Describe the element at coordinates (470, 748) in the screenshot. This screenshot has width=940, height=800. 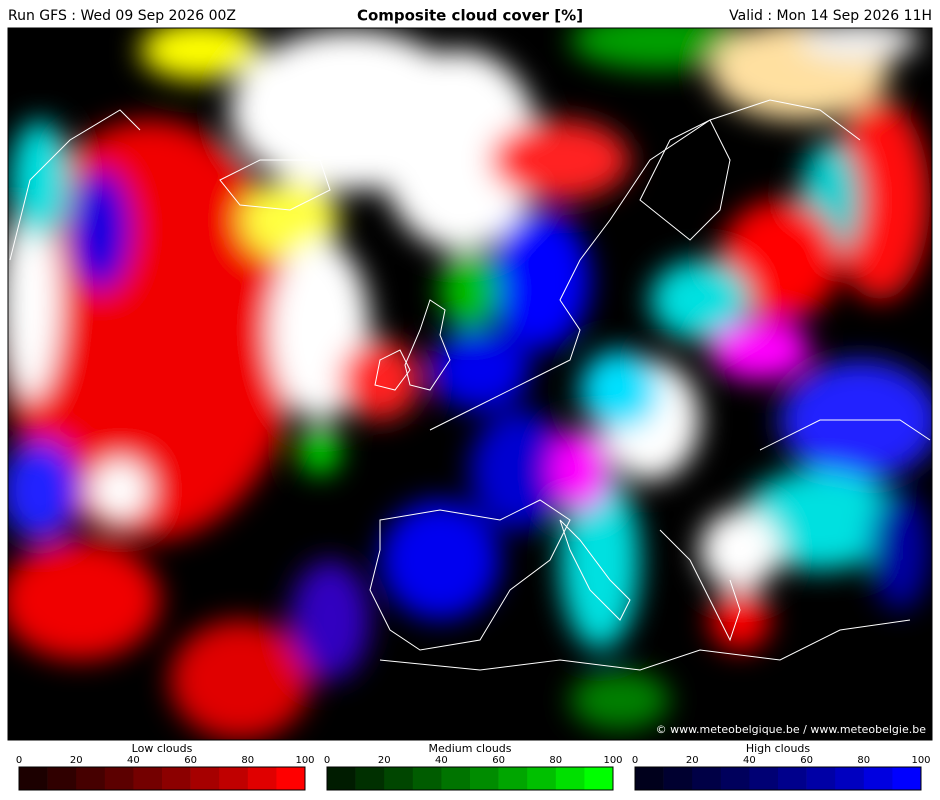
I see `legend-title: Medium clouds` at that location.